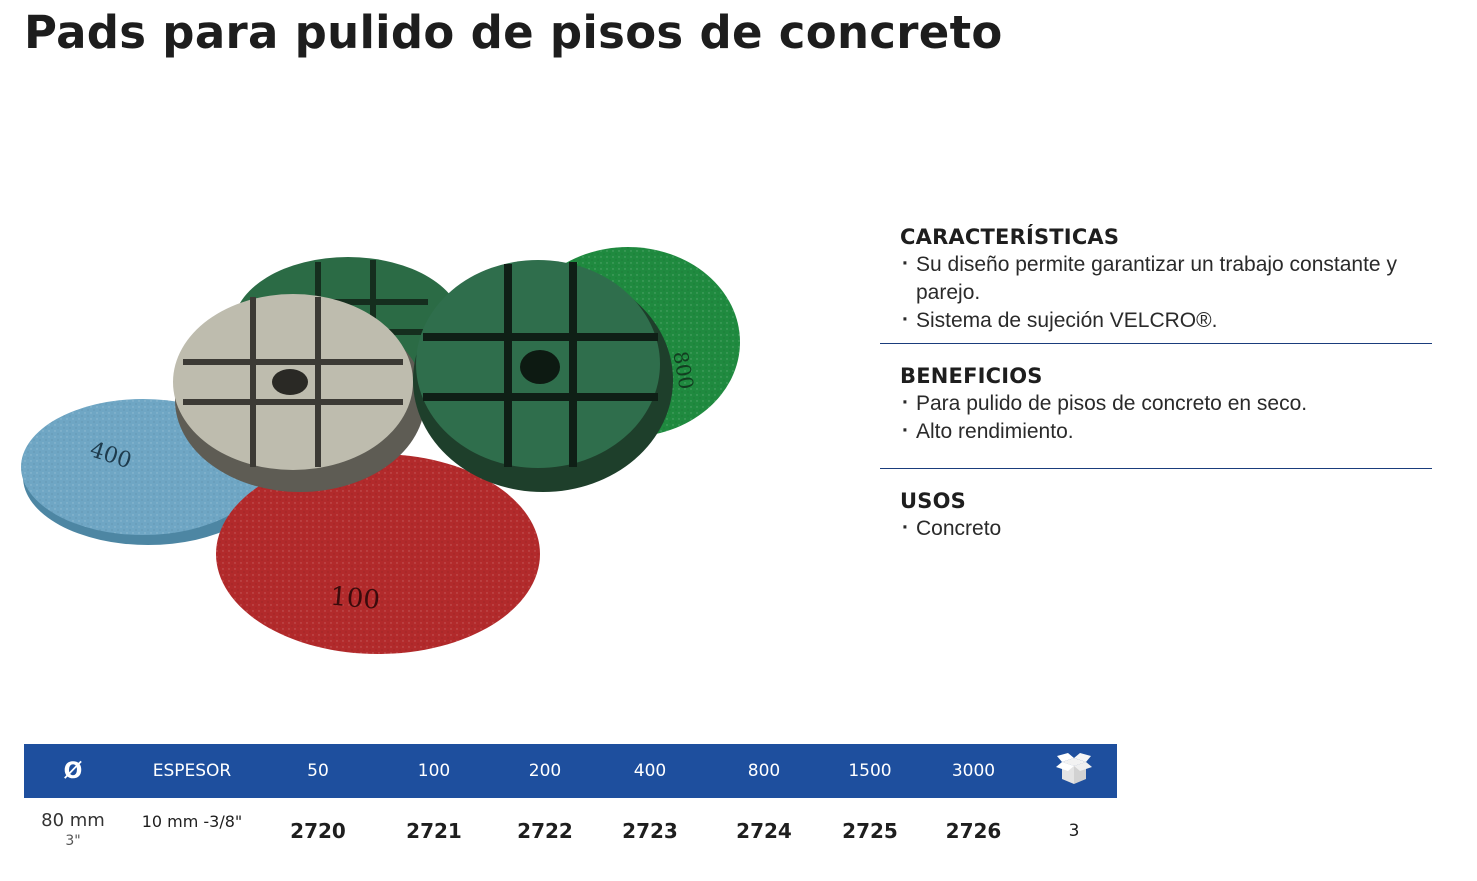 The image size is (1477, 881). Describe the element at coordinates (870, 771) in the screenshot. I see `header-grit-1500: 1500` at that location.